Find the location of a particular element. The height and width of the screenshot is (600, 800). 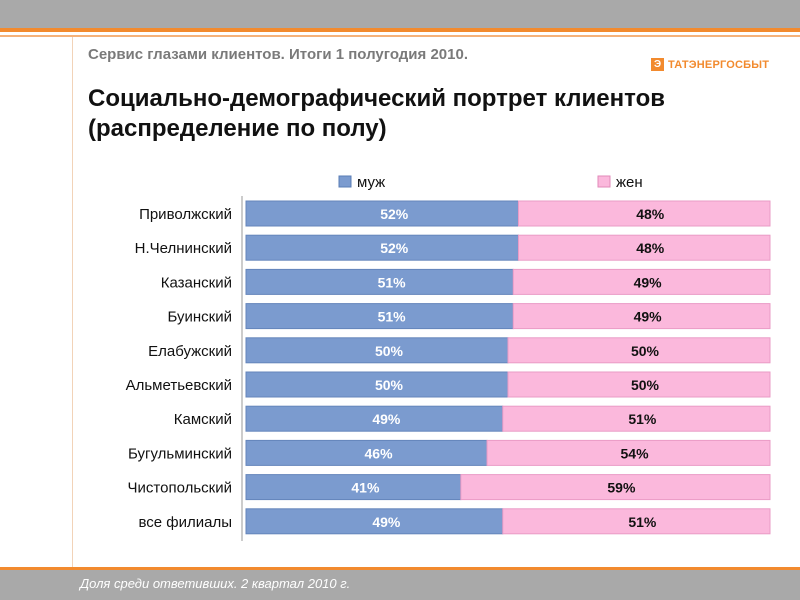

category-label: Казанский is located at coordinates (196, 282).